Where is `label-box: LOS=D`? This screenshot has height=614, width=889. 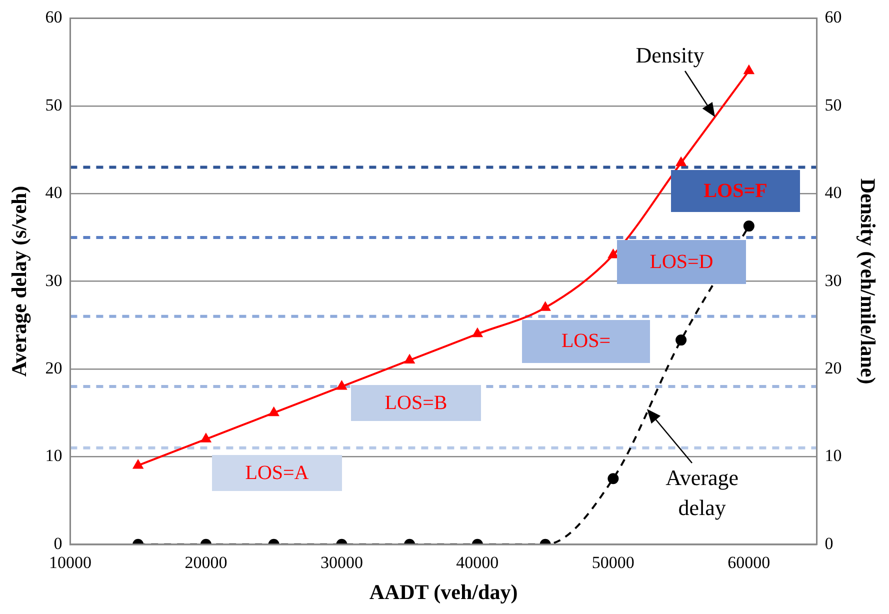
label-box: LOS=D is located at coordinates (681, 262).